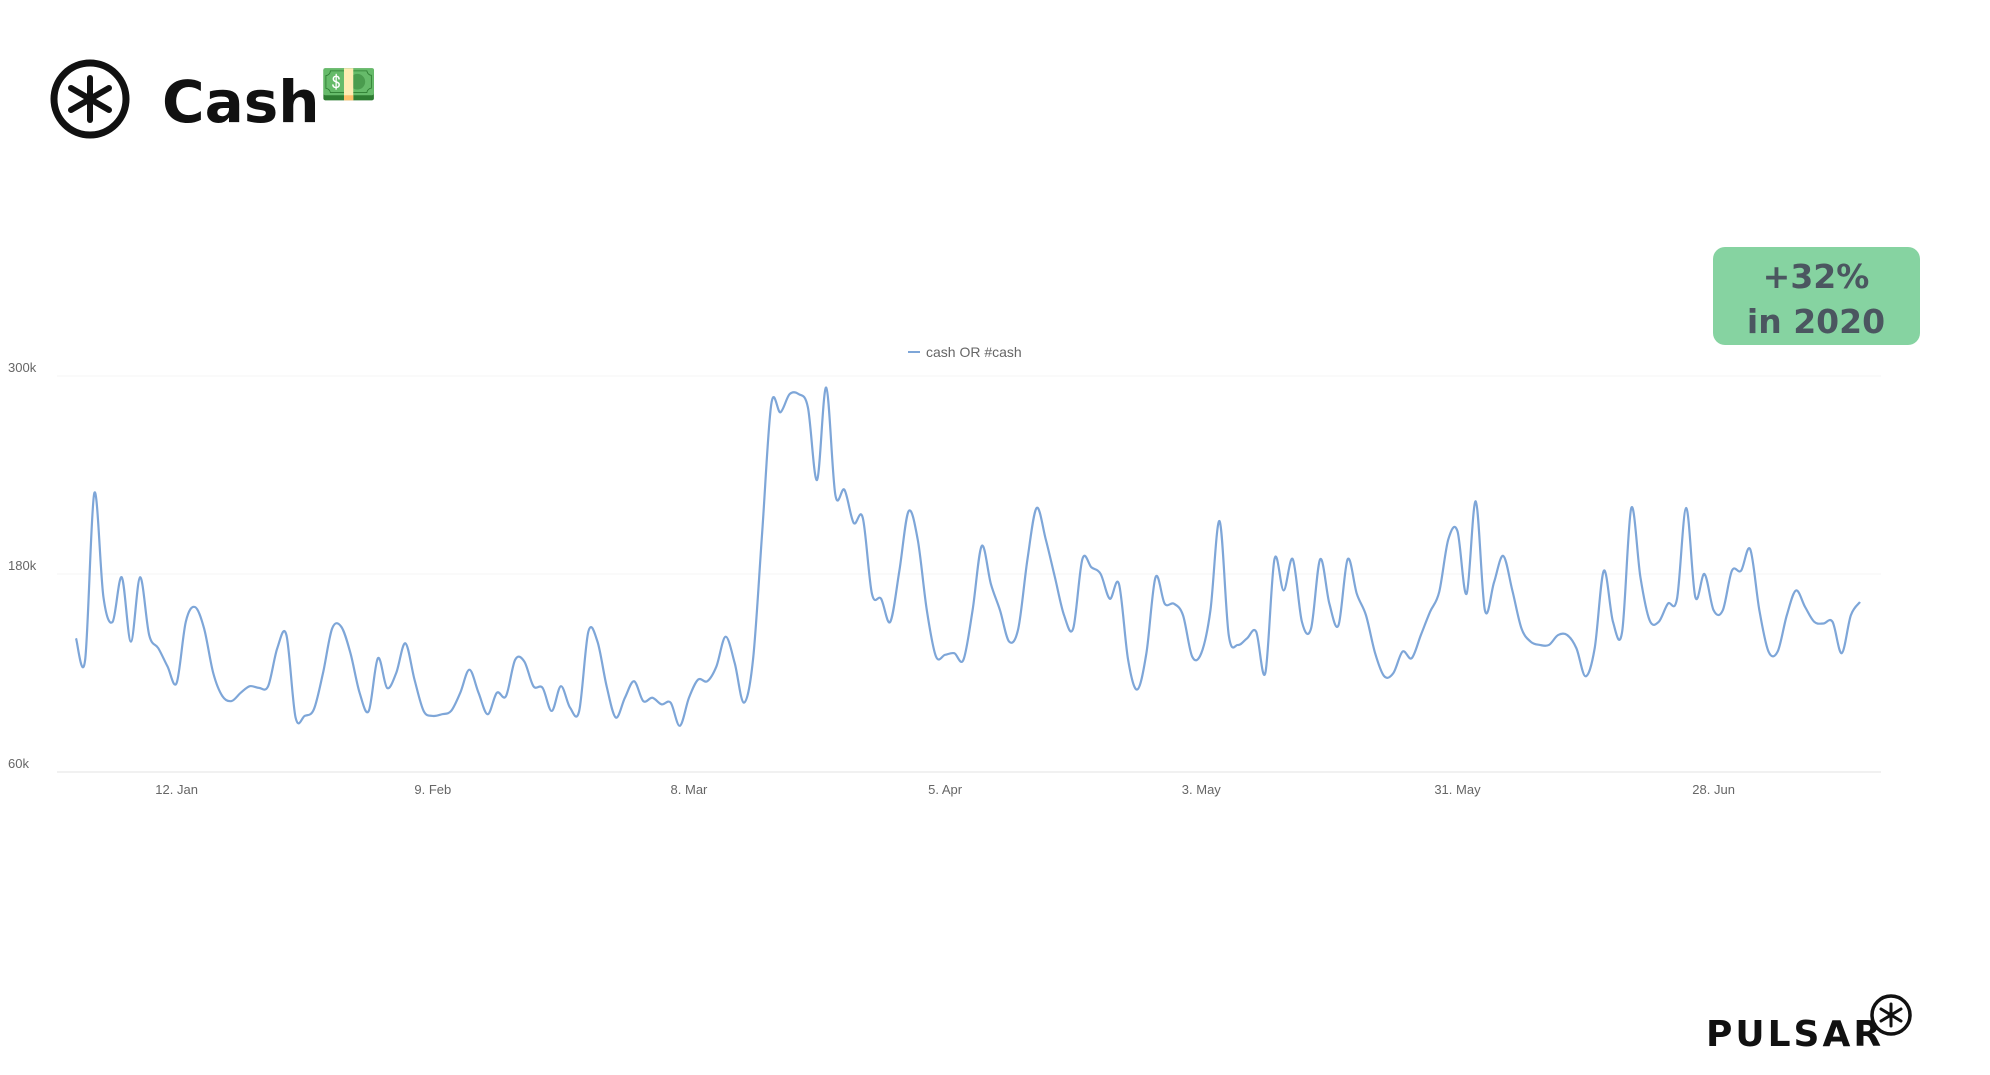 This screenshot has height=1075, width=1990. I want to click on x-tick-label: 12. Jan, so click(176, 789).